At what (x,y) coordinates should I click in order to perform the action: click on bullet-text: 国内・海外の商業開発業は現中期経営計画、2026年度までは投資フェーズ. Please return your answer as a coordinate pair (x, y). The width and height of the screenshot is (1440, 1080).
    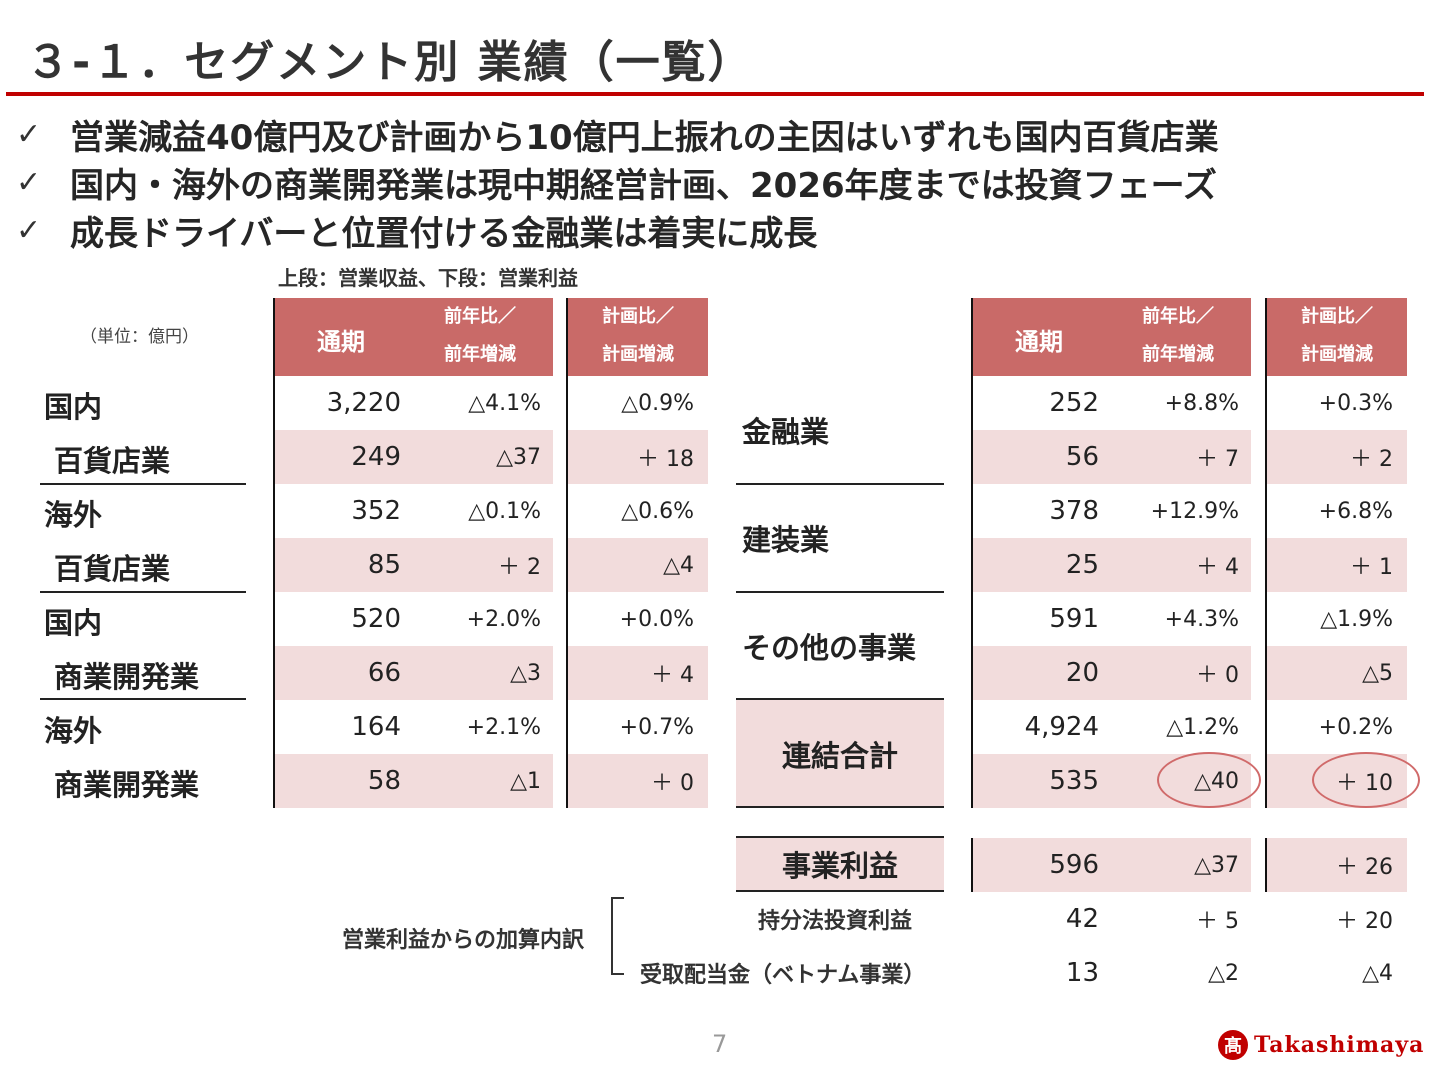
    Looking at the image, I should click on (643, 185).